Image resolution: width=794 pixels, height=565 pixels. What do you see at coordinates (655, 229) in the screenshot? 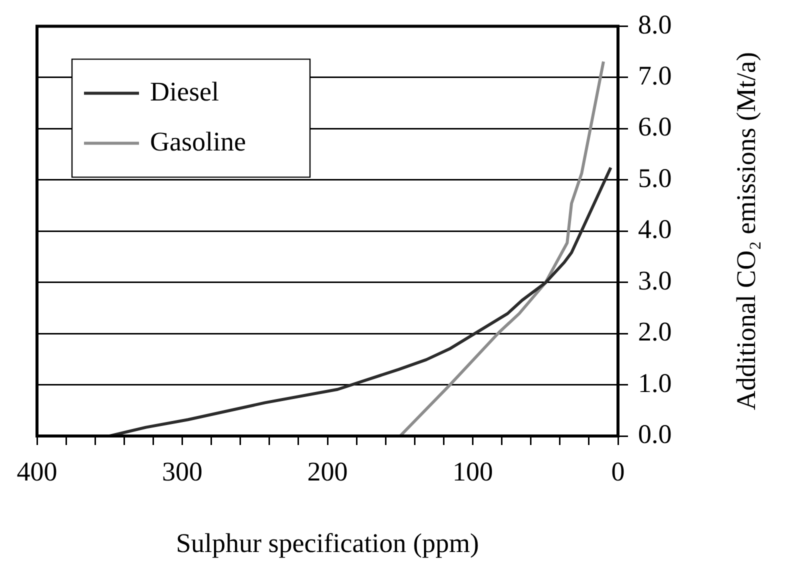
I see `y-tick-label: 4.0` at bounding box center [655, 229].